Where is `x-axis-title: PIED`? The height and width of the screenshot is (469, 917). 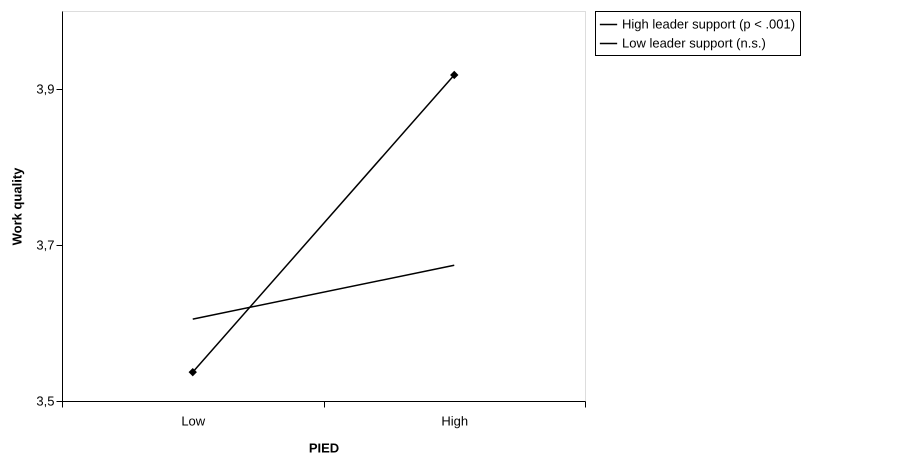 x-axis-title: PIED is located at coordinates (324, 448).